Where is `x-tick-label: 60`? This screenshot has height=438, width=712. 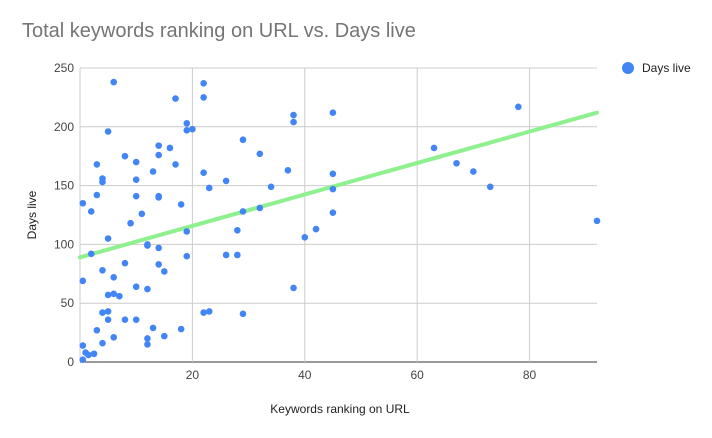 x-tick-label: 60 is located at coordinates (417, 375).